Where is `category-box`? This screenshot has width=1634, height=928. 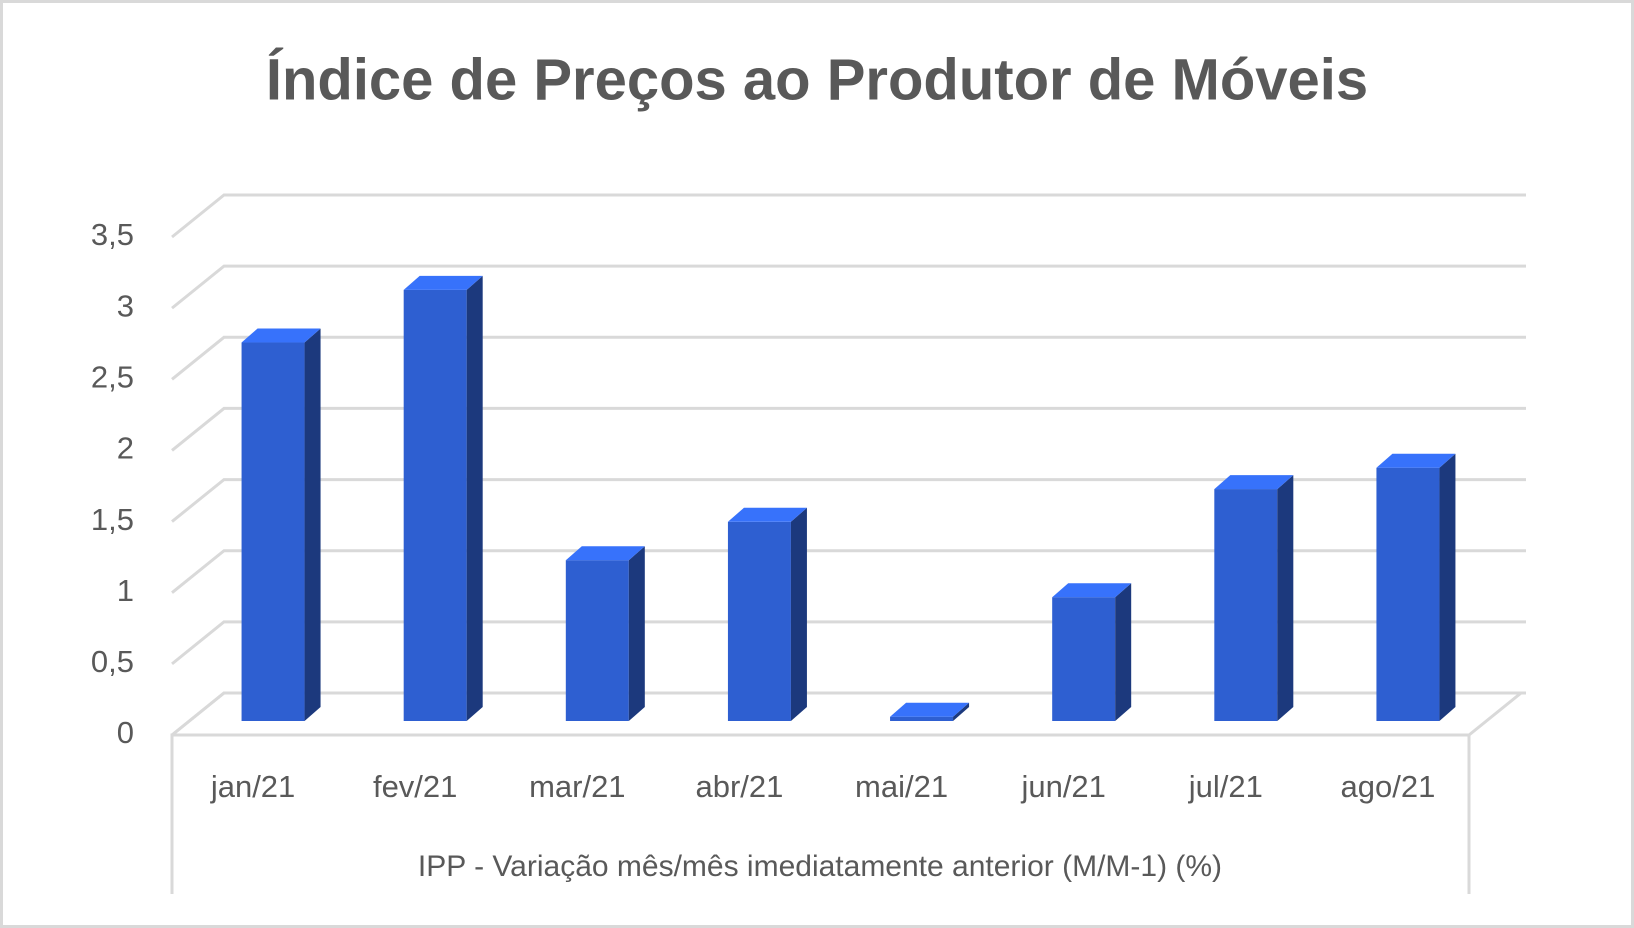
category-box is located at coordinates (820, 813).